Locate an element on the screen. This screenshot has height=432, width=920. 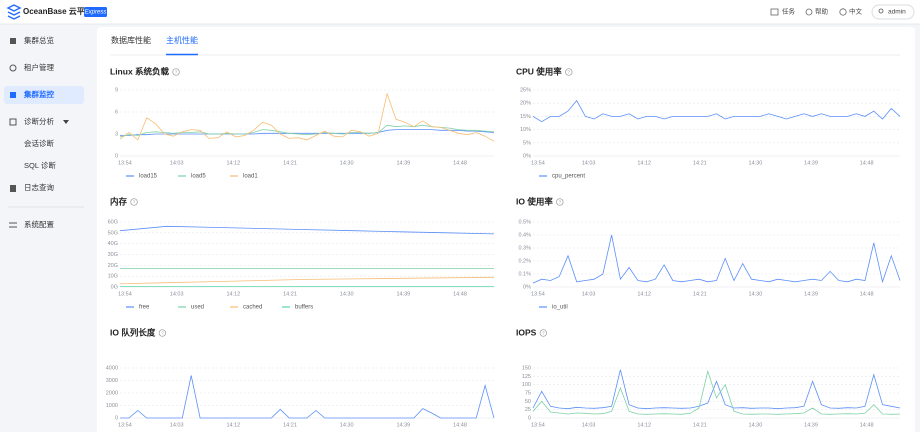
y-tick-label: 10% is located at coordinates (525, 130).